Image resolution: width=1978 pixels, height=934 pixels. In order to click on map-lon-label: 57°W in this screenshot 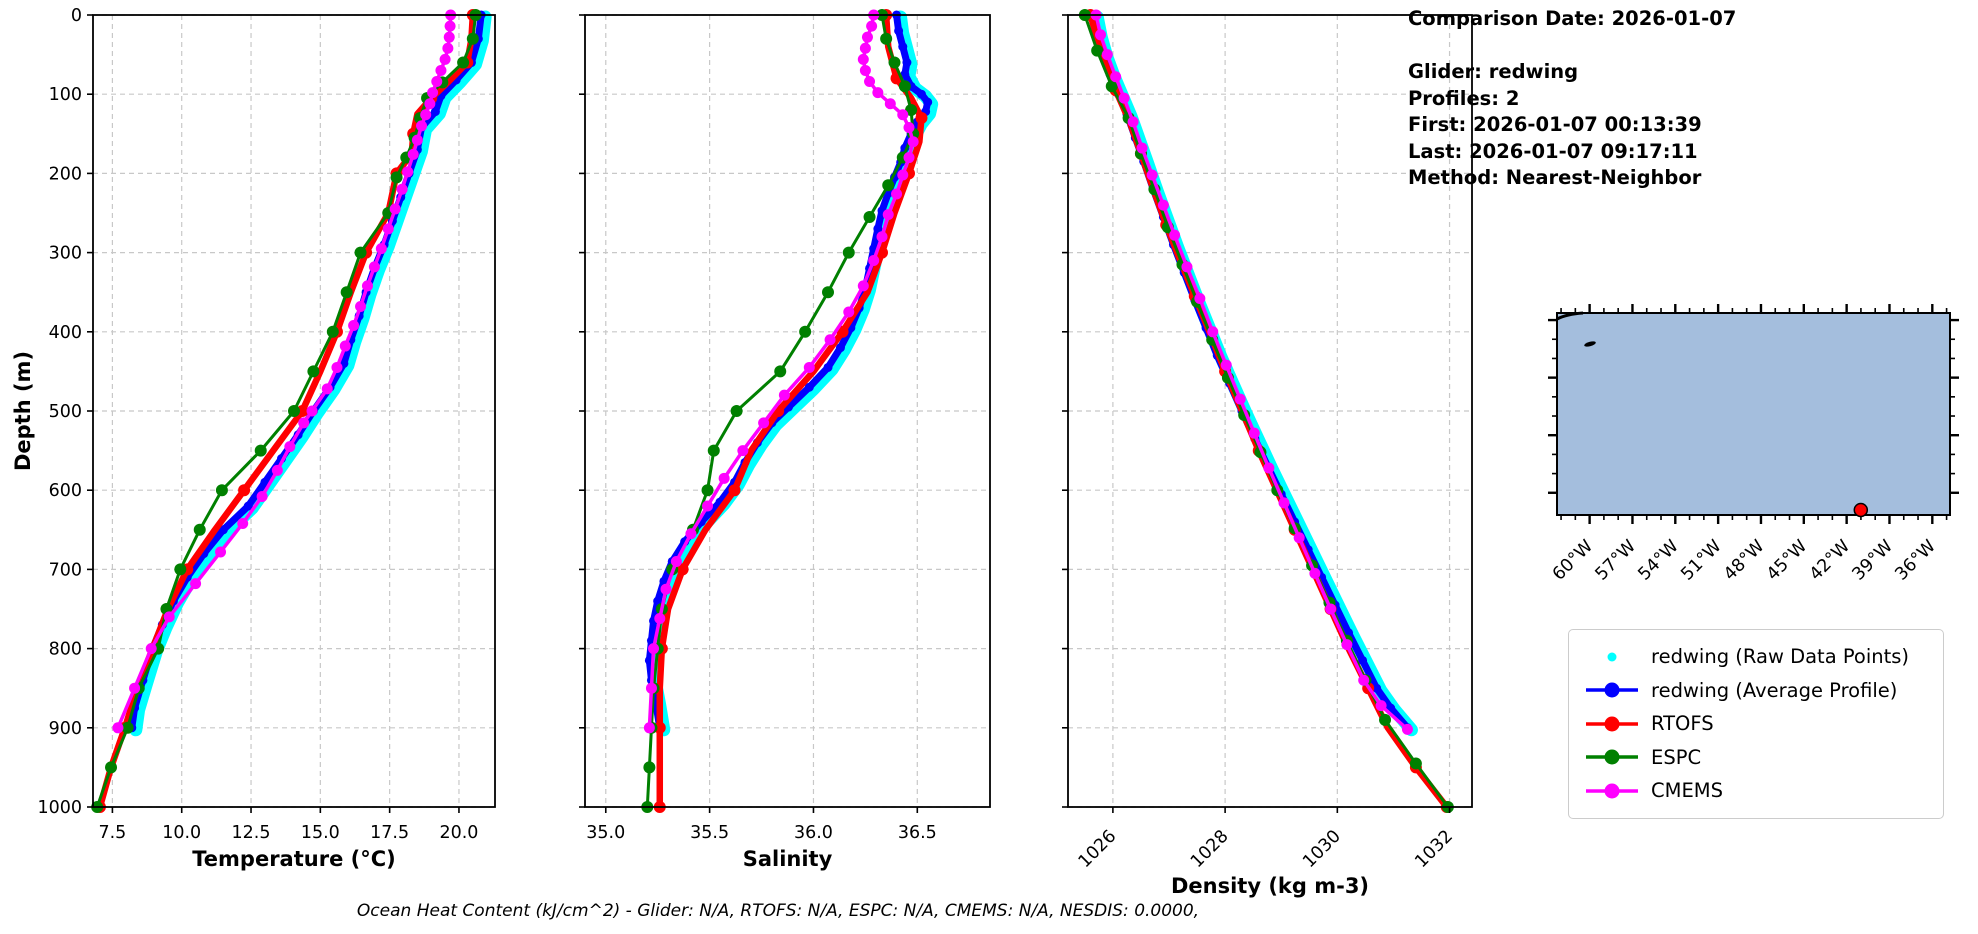, I will do `click(1616, 558)`.